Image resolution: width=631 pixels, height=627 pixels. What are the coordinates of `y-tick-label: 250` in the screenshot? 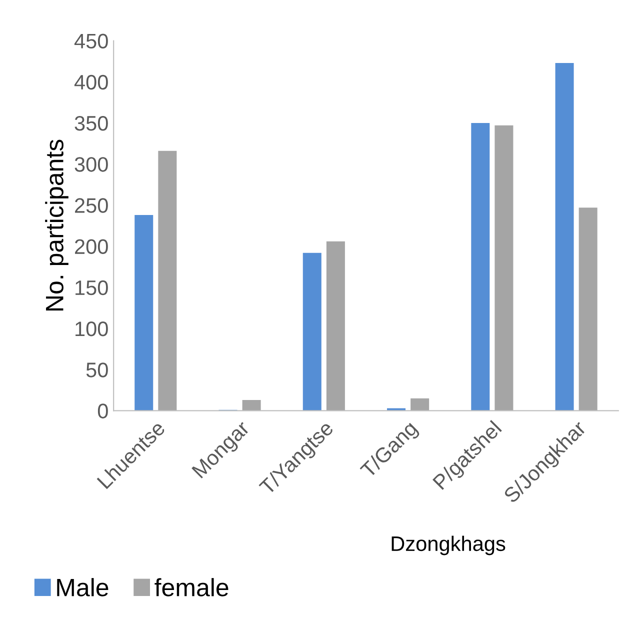 It's located at (91, 205).